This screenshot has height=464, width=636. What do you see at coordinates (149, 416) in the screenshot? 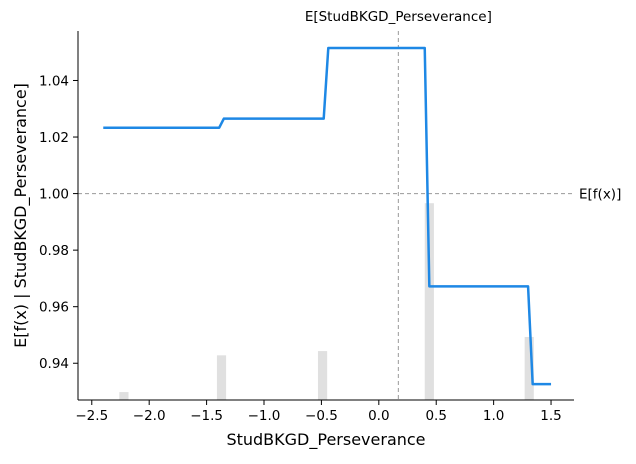
I see `x-tick-label: −2.0` at bounding box center [149, 416].